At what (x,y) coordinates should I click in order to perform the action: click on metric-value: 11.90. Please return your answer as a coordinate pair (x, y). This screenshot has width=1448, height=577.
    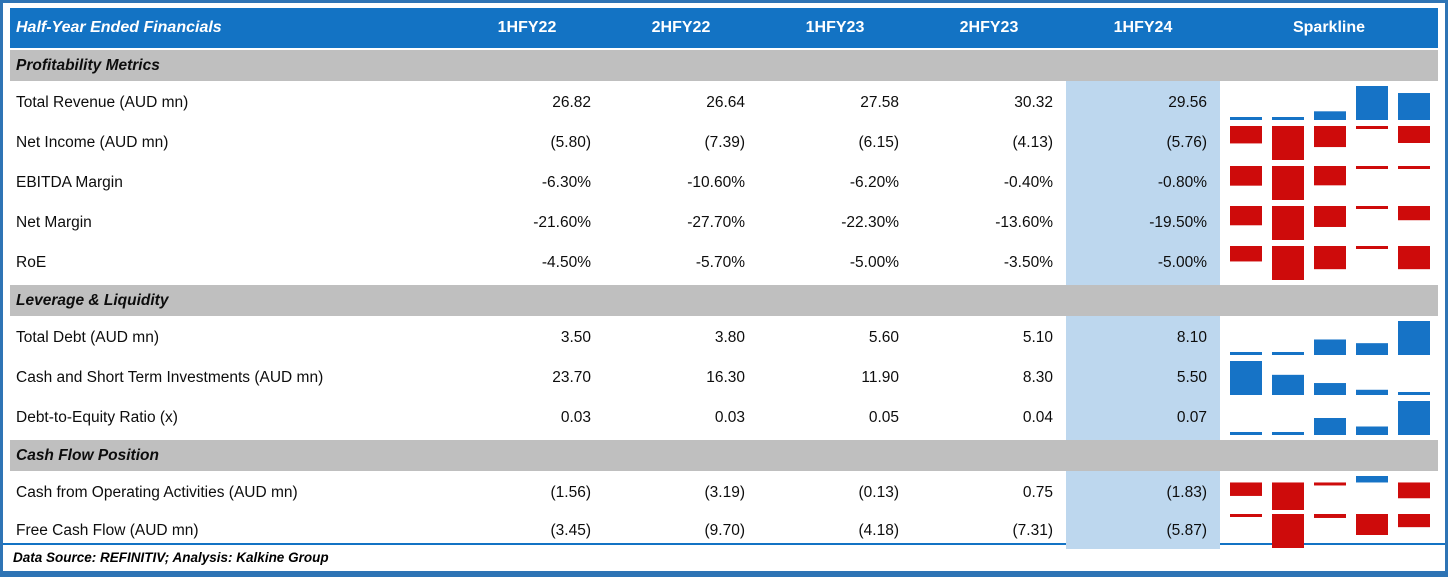
    Looking at the image, I should click on (880, 377).